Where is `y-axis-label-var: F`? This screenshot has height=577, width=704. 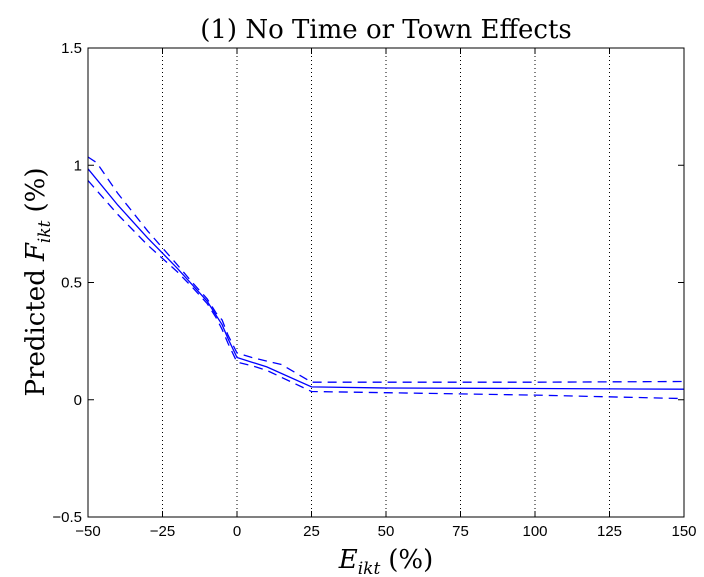
y-axis-label-var: F is located at coordinates (36, 252).